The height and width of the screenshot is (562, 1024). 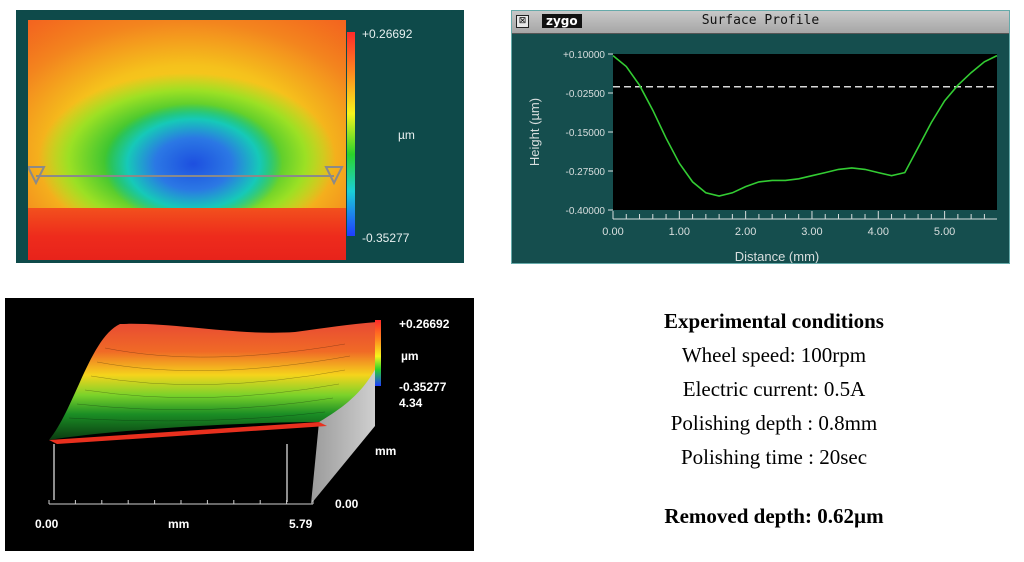 What do you see at coordinates (777, 256) in the screenshot?
I see `x-axis-label: Distance (mm)` at bounding box center [777, 256].